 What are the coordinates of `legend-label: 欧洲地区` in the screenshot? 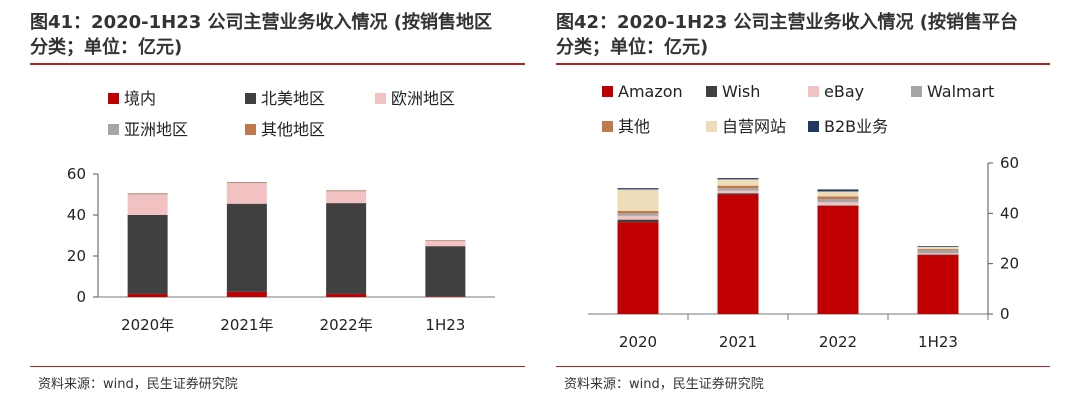 It's located at (423, 98).